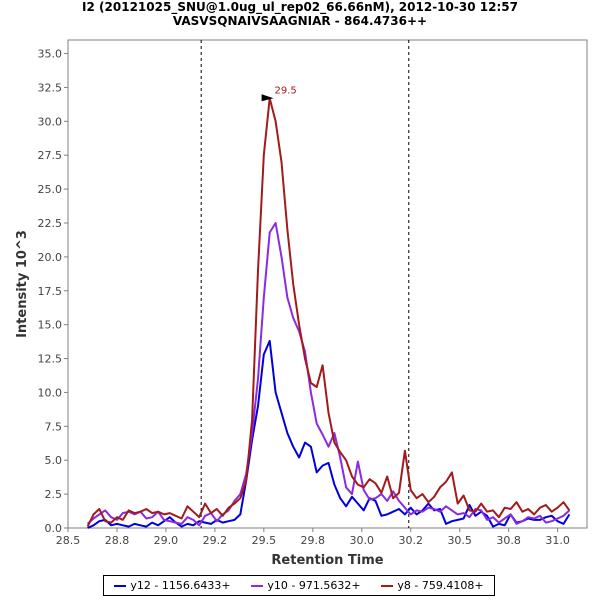  What do you see at coordinates (50, 189) in the screenshot?
I see `y-tick-label: 25.0` at bounding box center [50, 189].